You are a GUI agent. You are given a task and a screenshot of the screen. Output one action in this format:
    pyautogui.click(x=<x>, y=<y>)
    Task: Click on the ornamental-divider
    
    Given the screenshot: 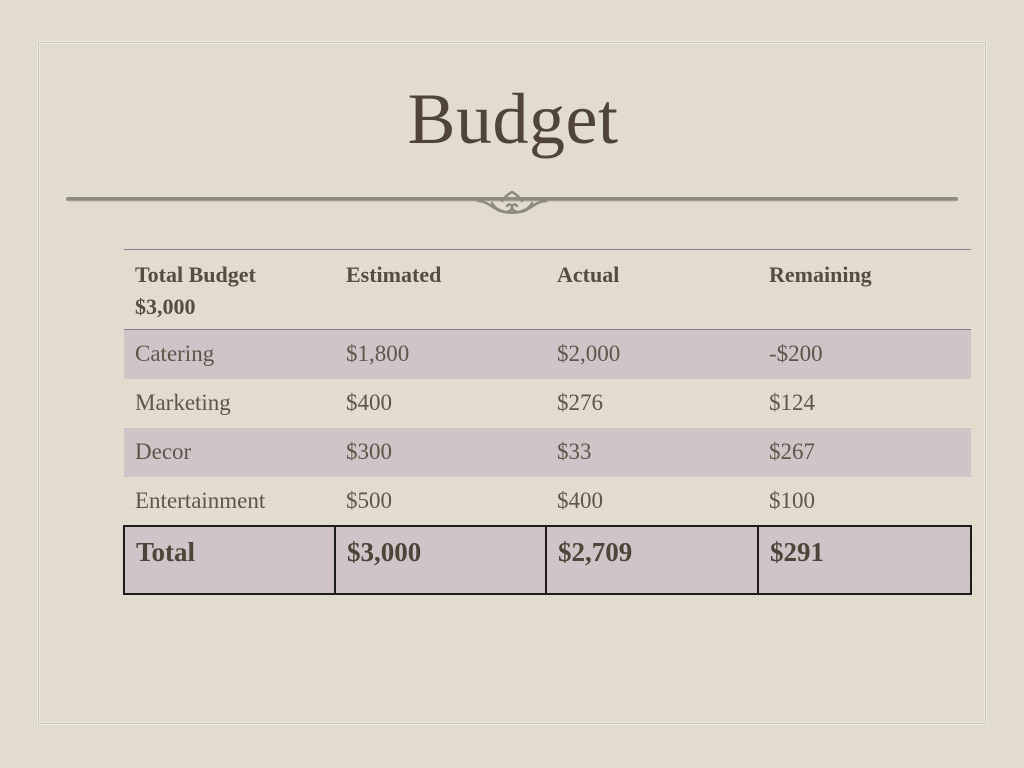 What is the action you would take?
    pyautogui.click(x=512, y=202)
    